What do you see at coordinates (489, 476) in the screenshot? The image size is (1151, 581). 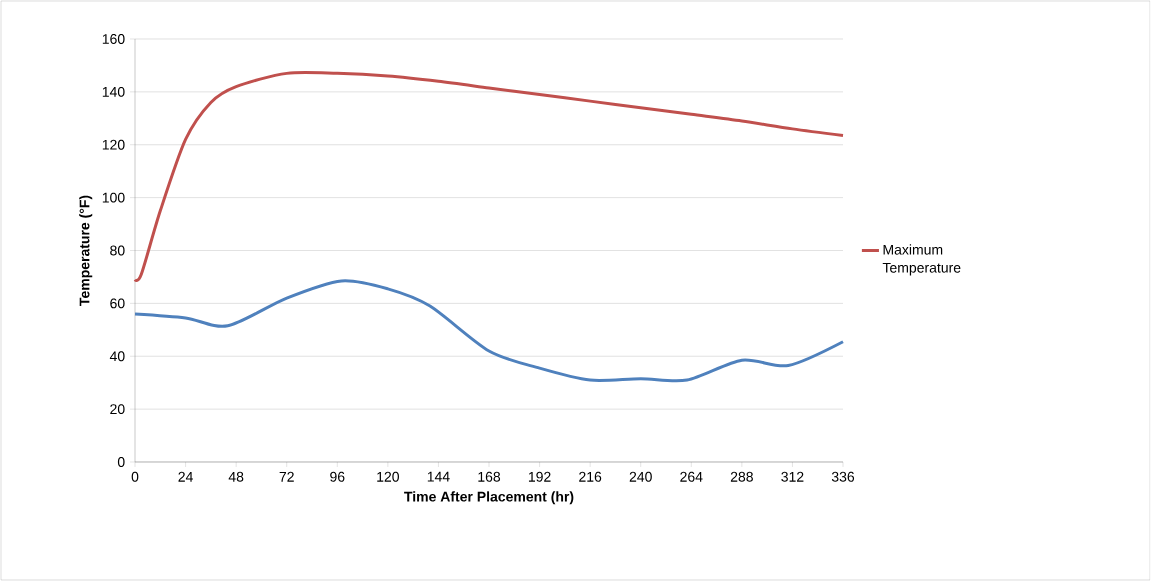 I see `x-tick-label: 168` at bounding box center [489, 476].